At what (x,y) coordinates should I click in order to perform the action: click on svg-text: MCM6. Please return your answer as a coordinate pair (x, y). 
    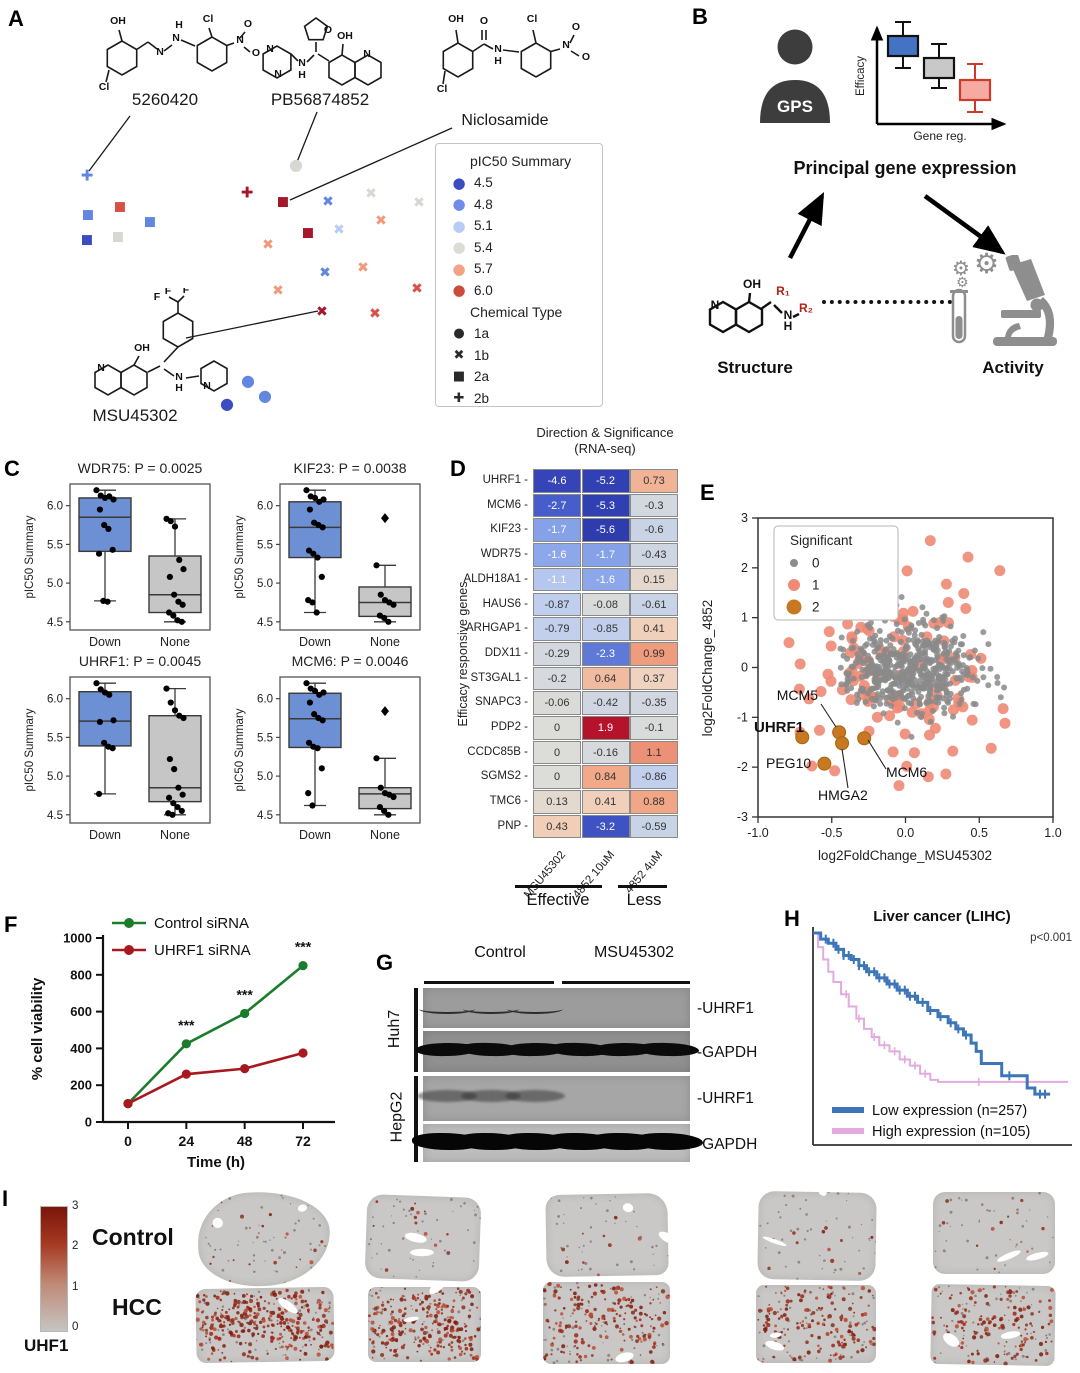
    Looking at the image, I should click on (906, 772).